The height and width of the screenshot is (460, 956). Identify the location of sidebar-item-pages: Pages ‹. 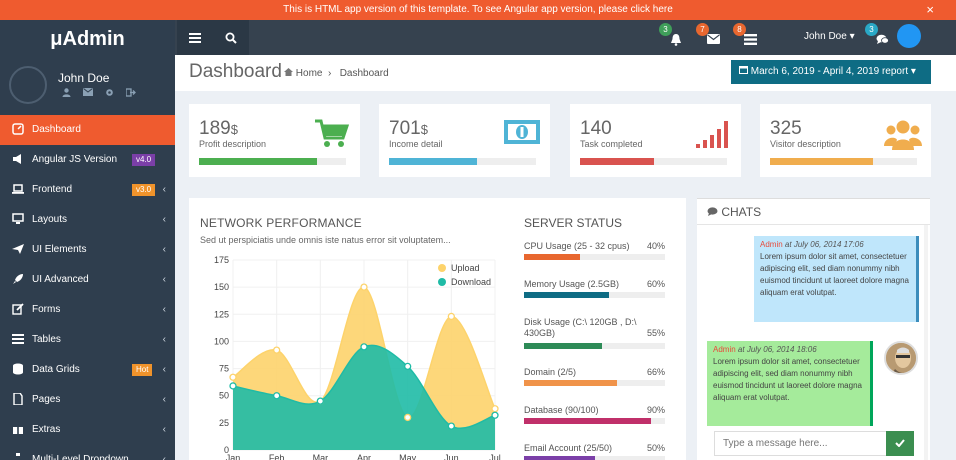
(87, 400).